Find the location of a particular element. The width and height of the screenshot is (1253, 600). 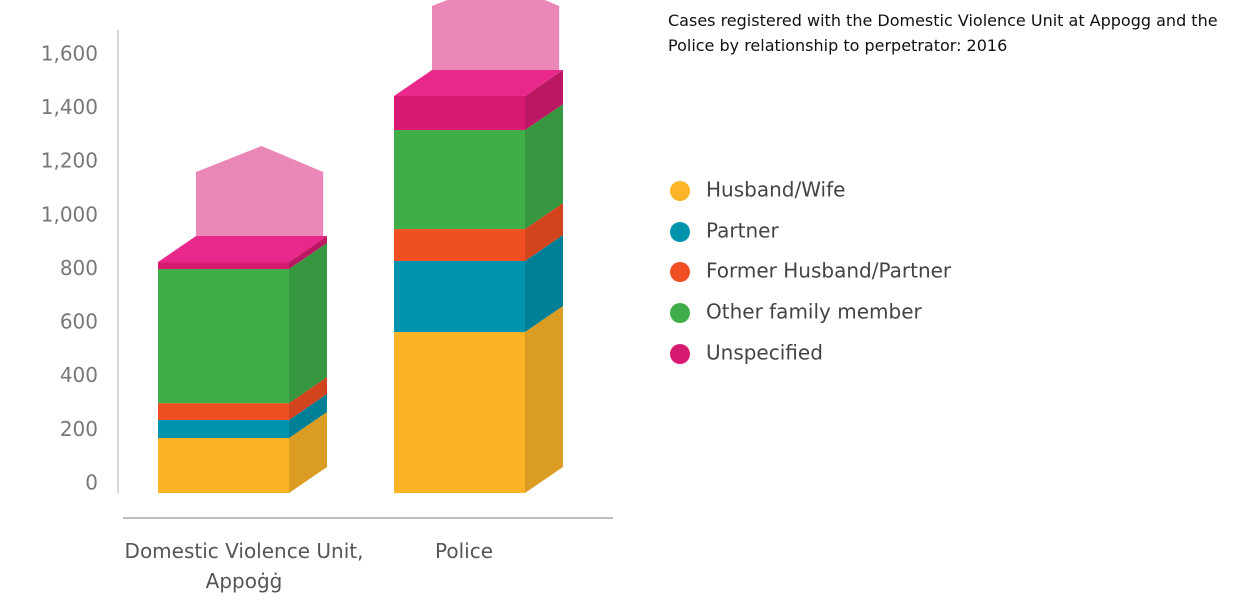

y-tick-label: 1,200 is located at coordinates (69, 161).